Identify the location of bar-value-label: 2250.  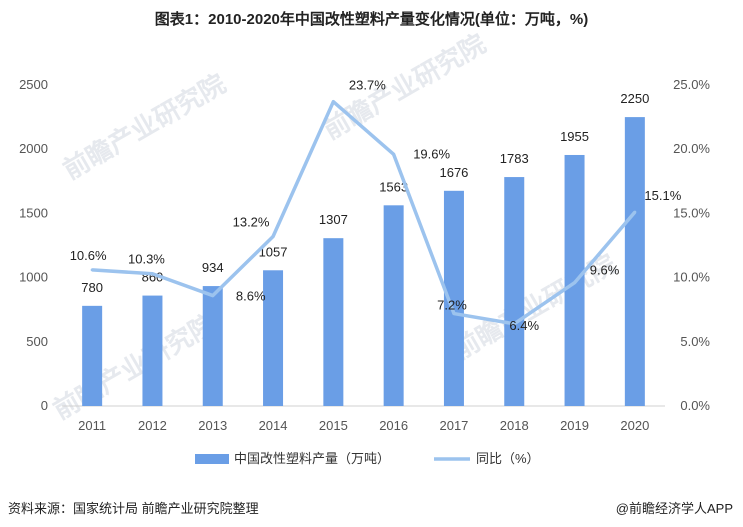
(634, 98).